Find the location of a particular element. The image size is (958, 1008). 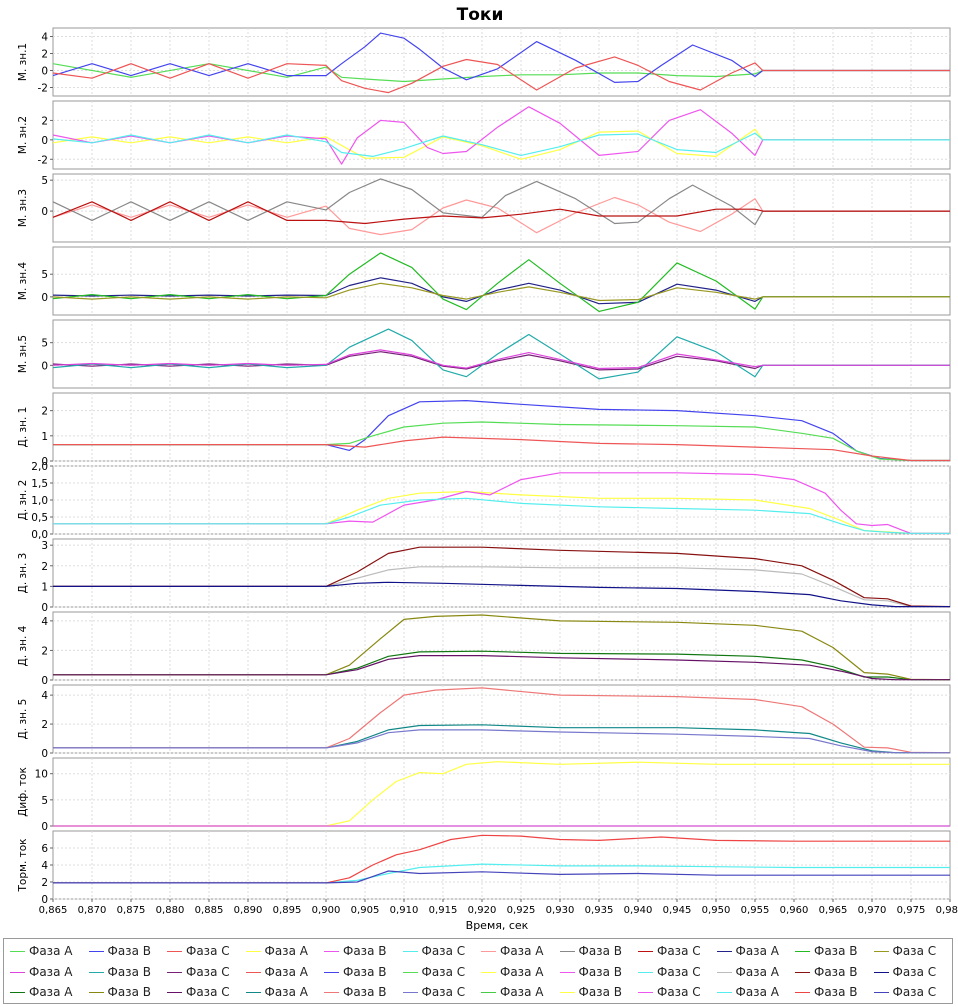

panel-4: 0 5 М. зн.4 is located at coordinates (484, 281).